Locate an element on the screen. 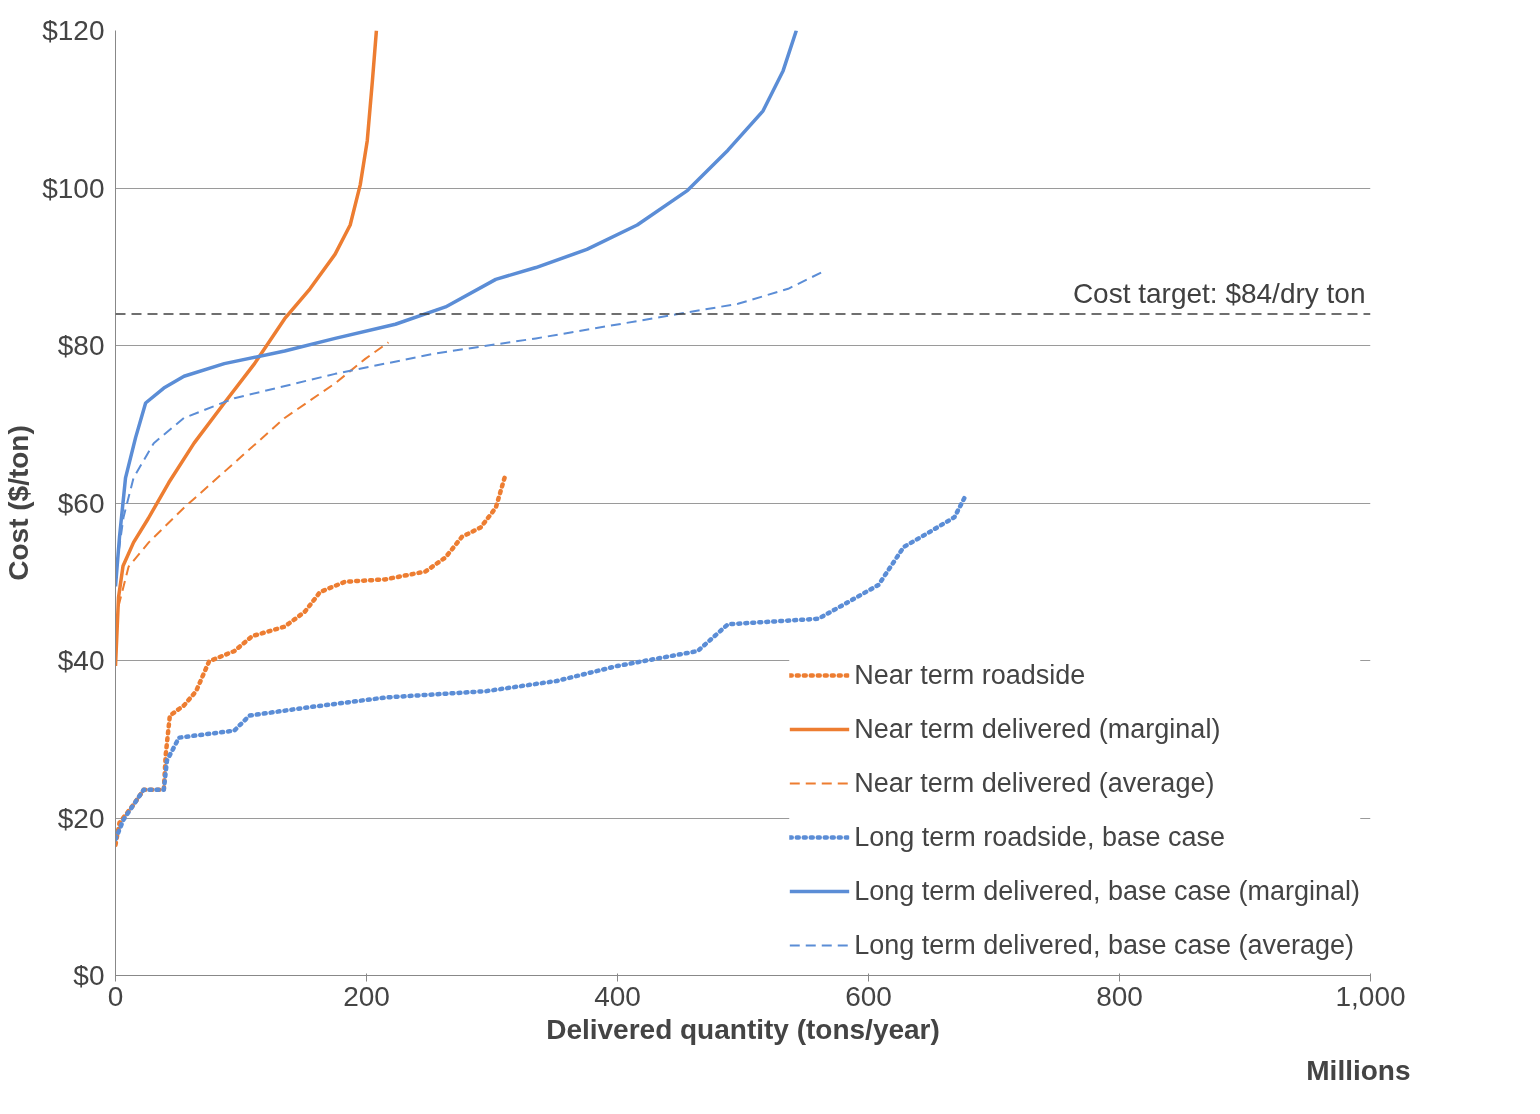  line-series is located at coordinates (311, 661).